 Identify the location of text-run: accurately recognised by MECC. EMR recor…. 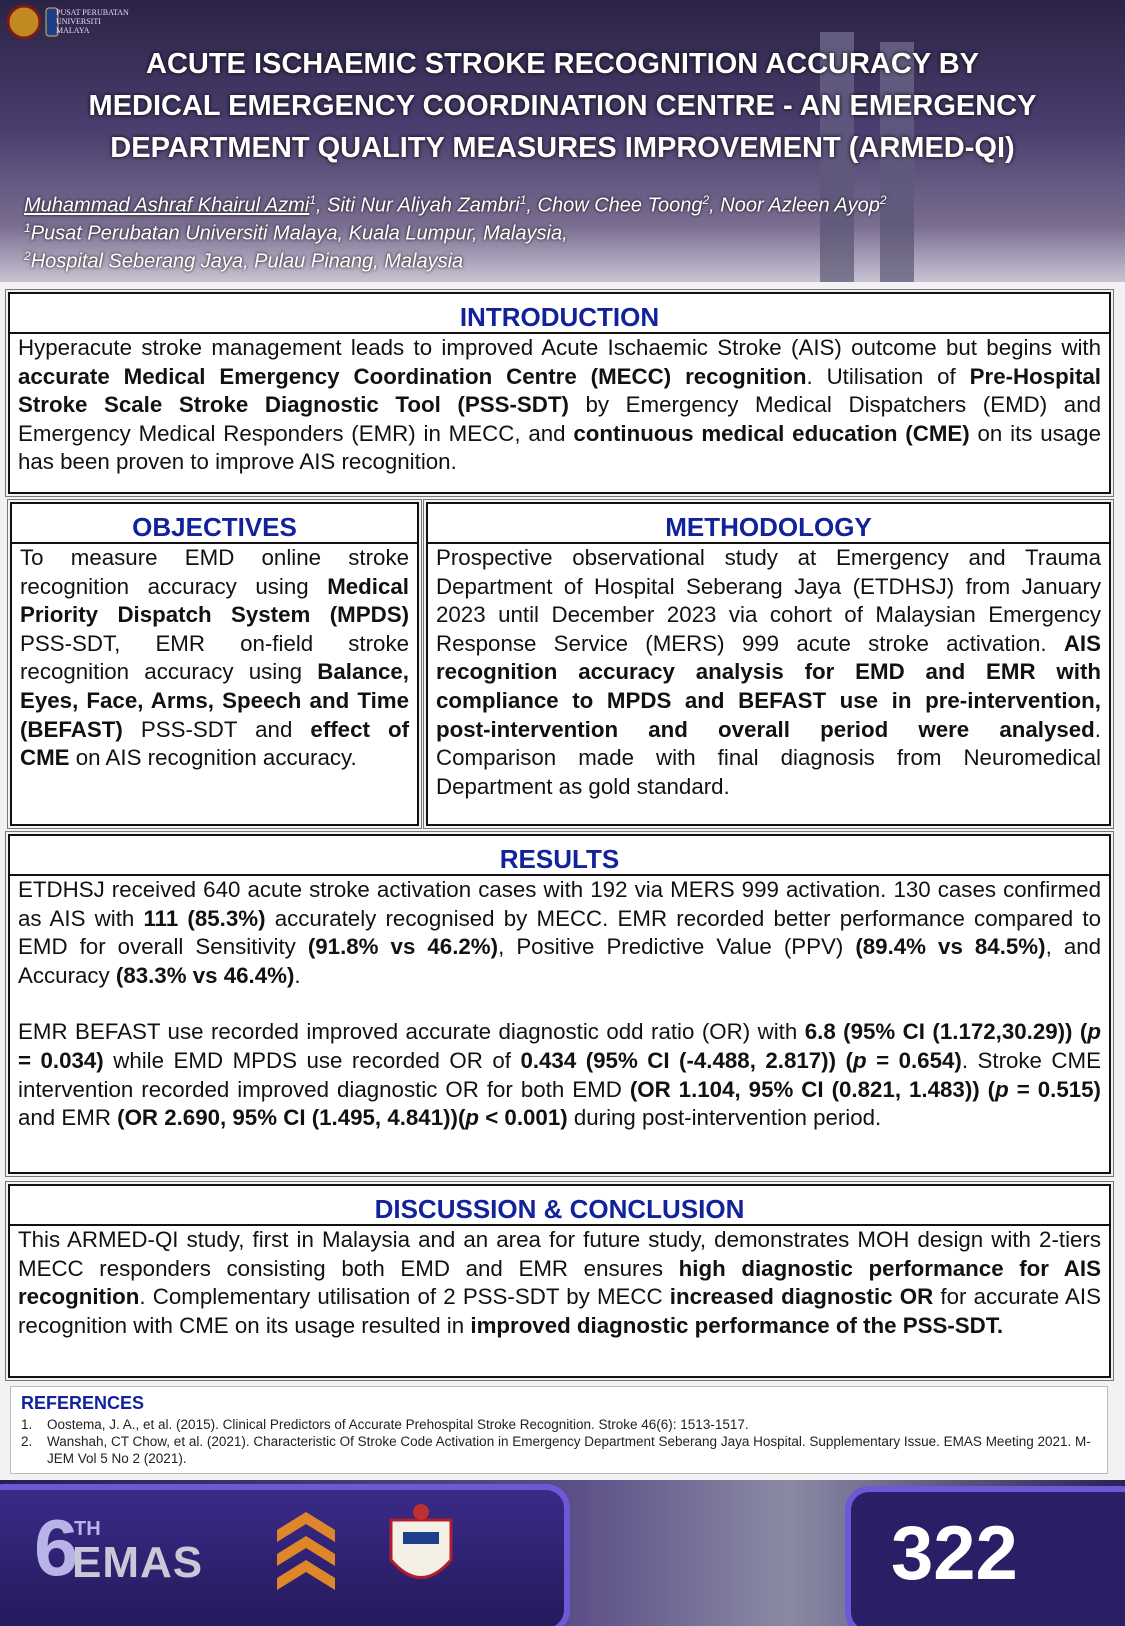
(559, 932).